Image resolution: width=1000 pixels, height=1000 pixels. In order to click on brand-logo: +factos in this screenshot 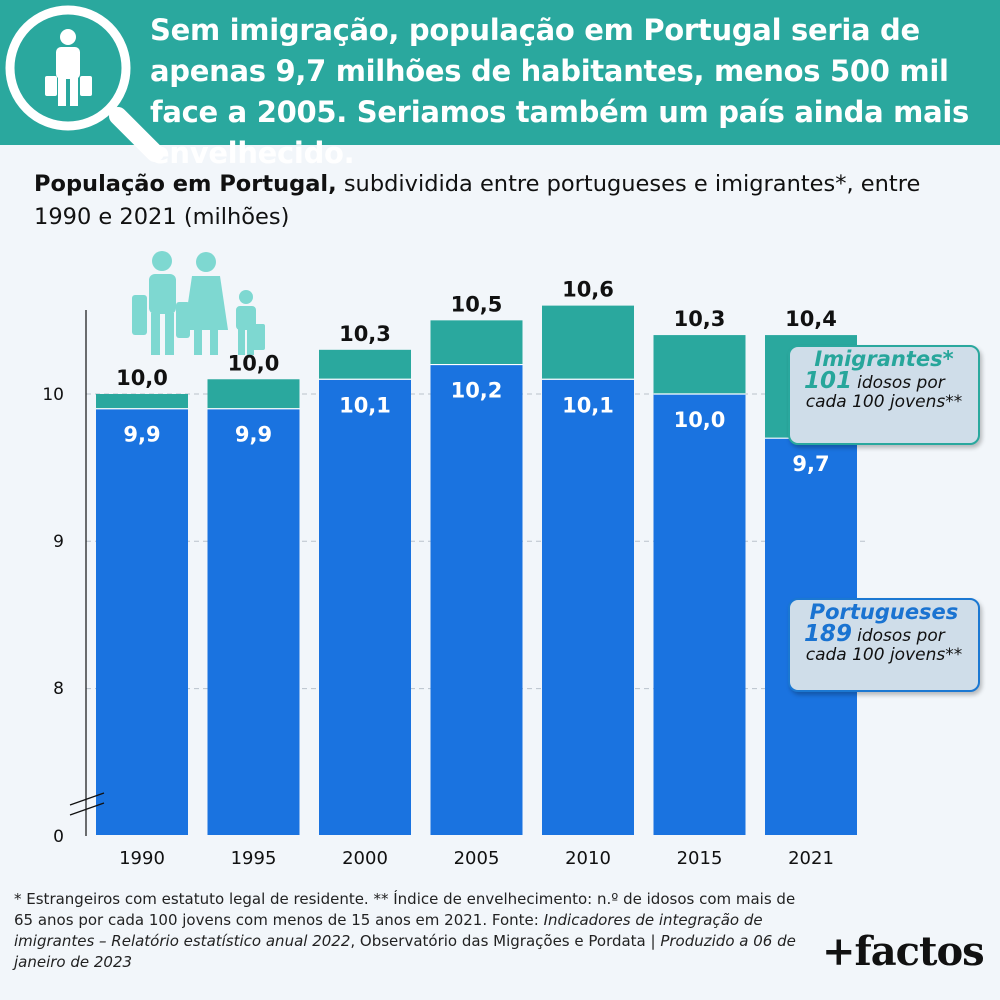, I will do `click(903, 951)`.